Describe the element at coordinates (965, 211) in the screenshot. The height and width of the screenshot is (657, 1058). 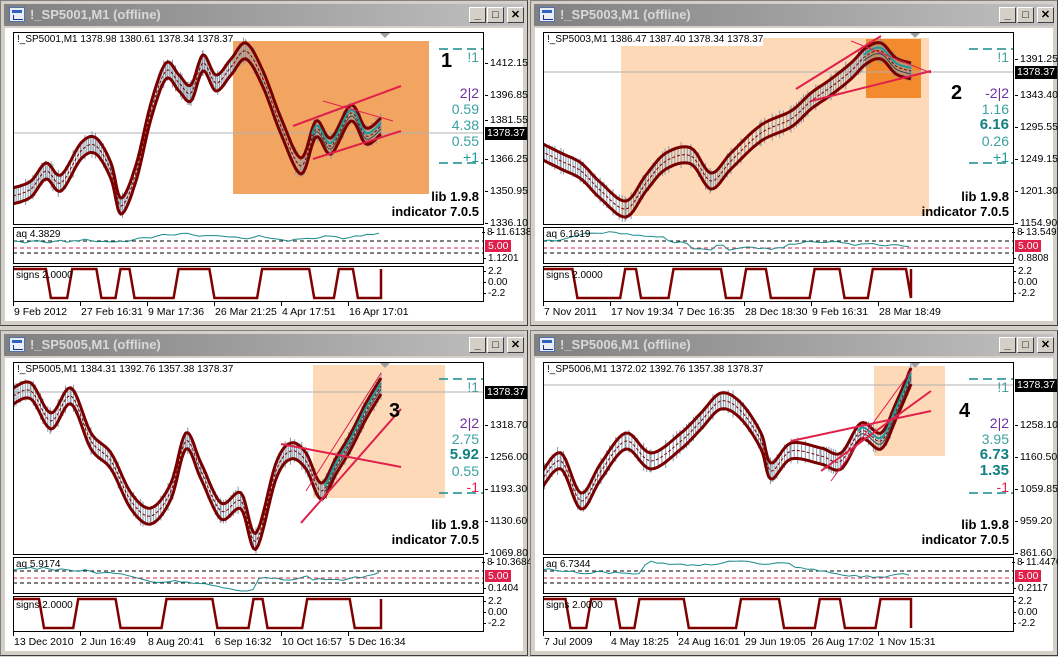
I see `indicator-version: indicator 7.0.5` at that location.